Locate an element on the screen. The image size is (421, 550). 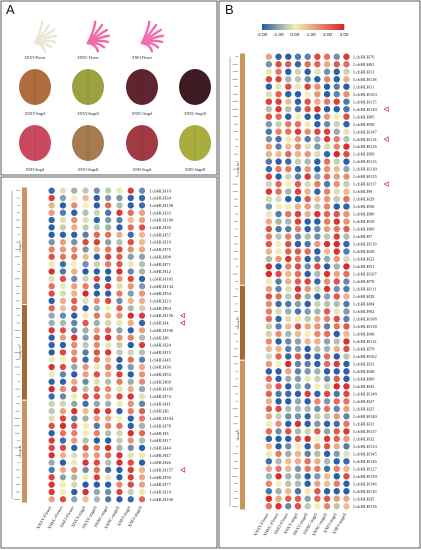
leaf-photo: XNNC-StageI is located at coordinates (142, 92).